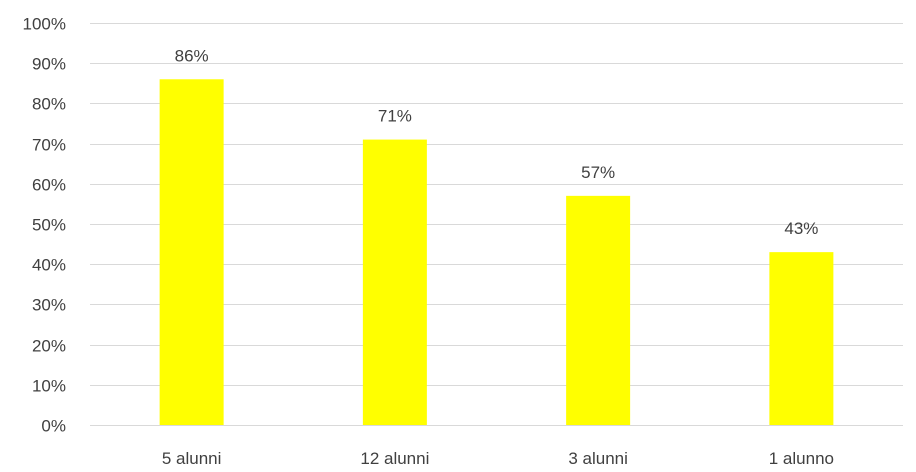 The height and width of the screenshot is (472, 916). Describe the element at coordinates (53, 426) in the screenshot. I see `y-tick-label: 0%` at that location.